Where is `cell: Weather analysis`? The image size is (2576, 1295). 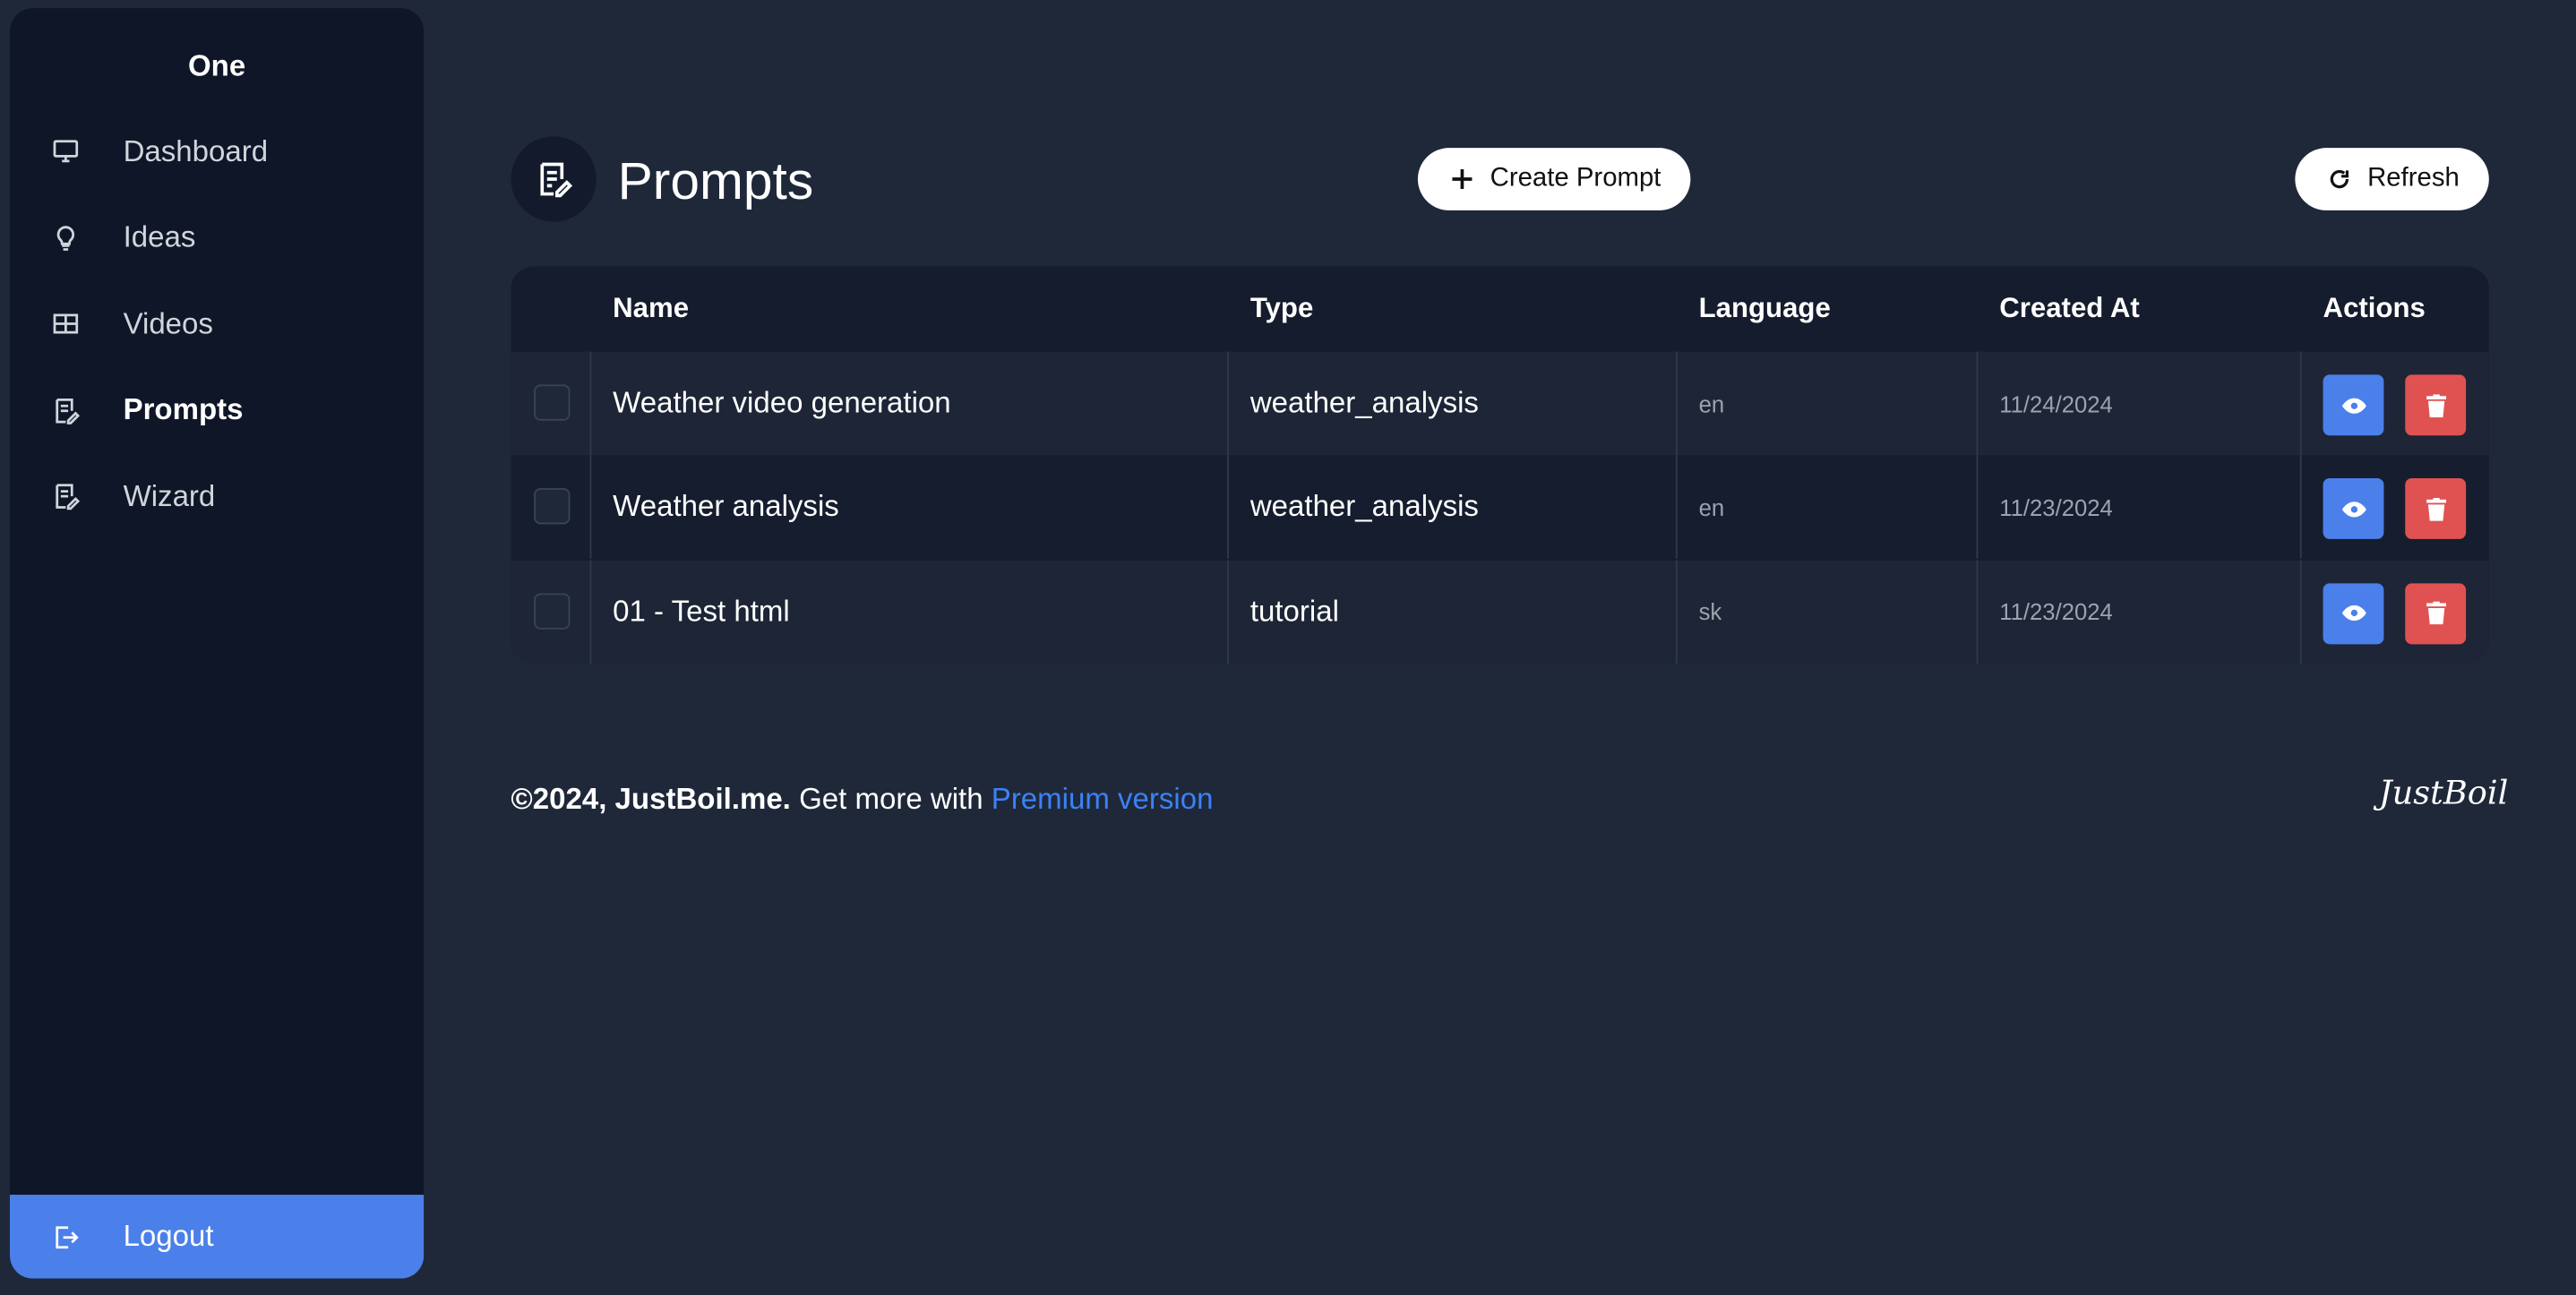
cell: Weather analysis is located at coordinates (726, 507).